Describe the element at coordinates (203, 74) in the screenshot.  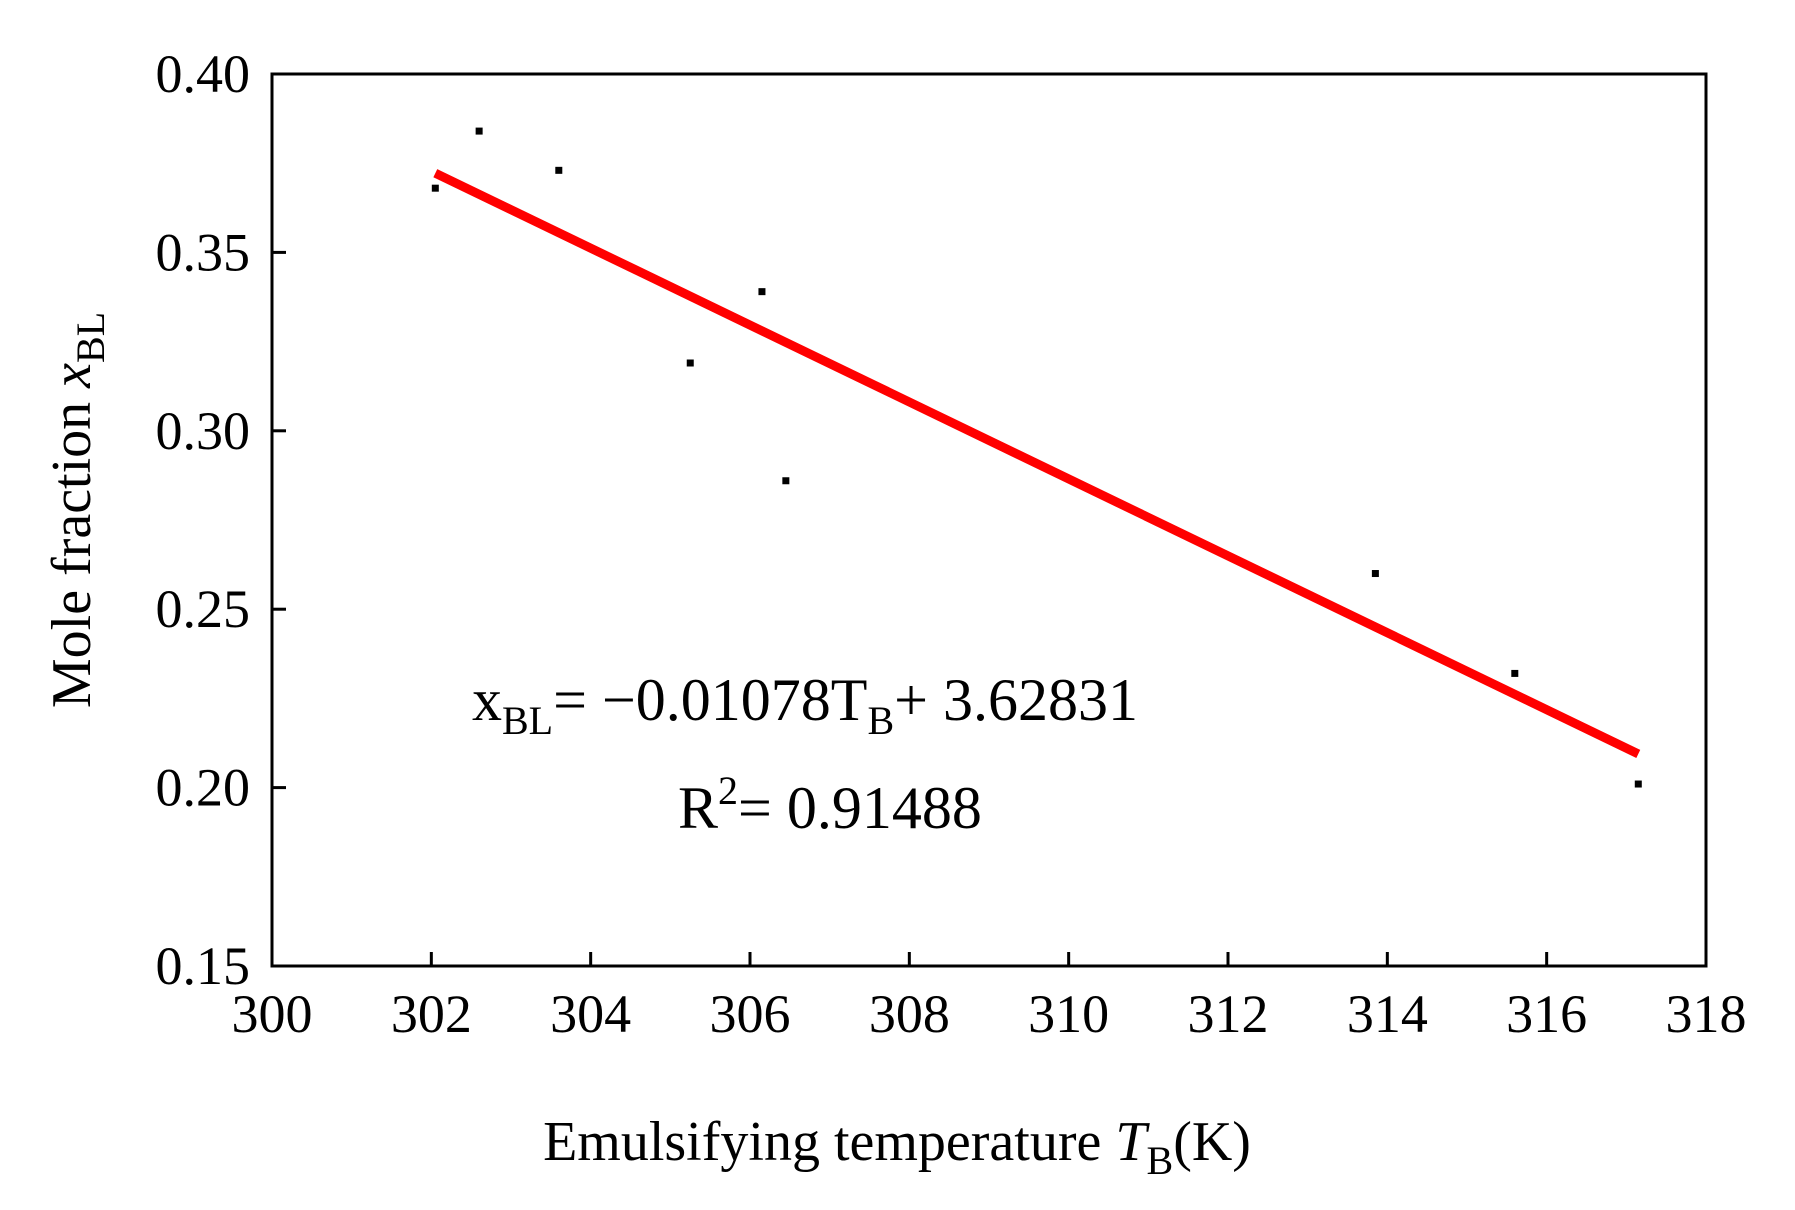
I see `y-tick-label: 0.40` at that location.